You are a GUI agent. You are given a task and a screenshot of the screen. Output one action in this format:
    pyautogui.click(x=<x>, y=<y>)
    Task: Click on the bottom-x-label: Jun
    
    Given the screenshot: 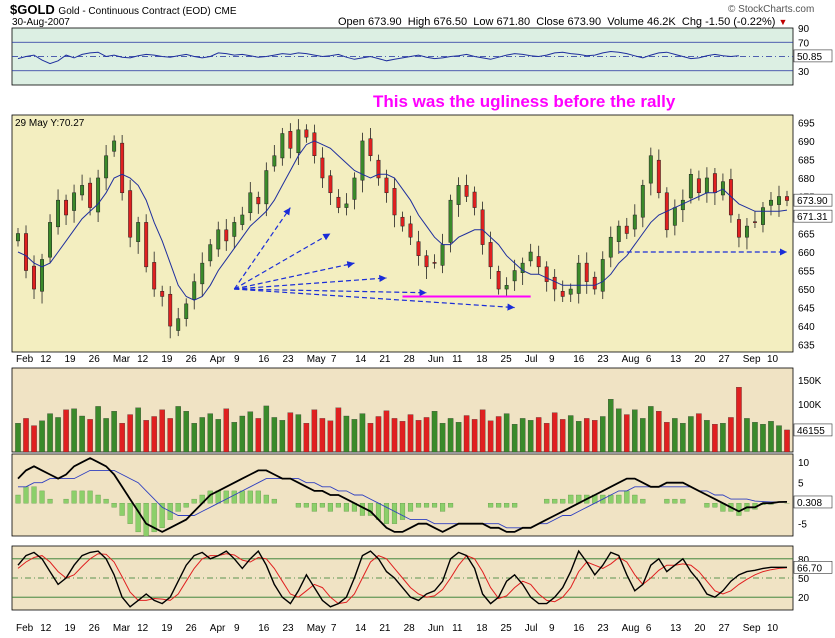 What is the action you would take?
    pyautogui.click(x=436, y=628)
    